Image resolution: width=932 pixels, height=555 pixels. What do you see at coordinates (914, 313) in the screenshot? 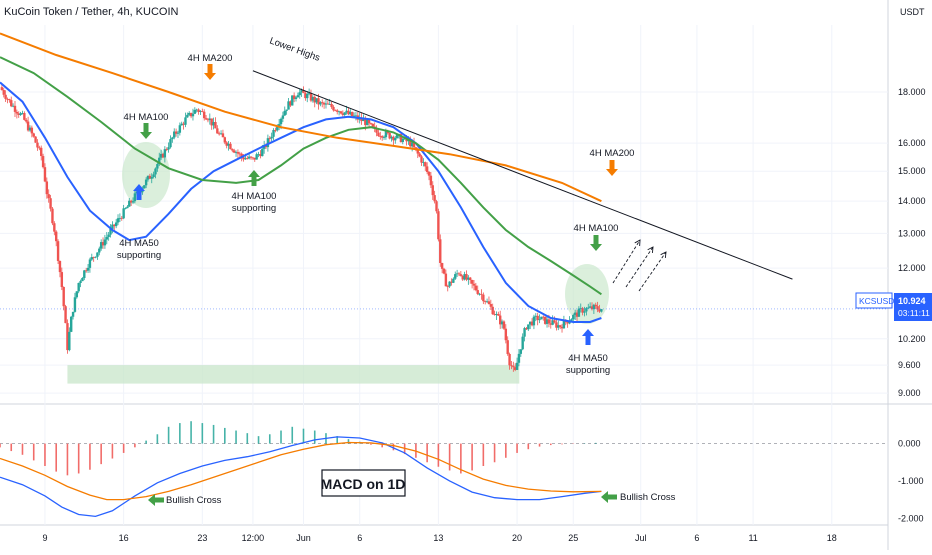
I see `price-tag-countdown: 03:11:11` at bounding box center [914, 313].